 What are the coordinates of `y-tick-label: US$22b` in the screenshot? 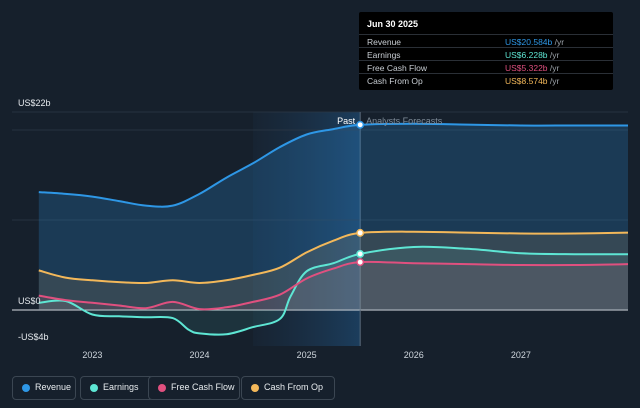 It's located at (34, 103).